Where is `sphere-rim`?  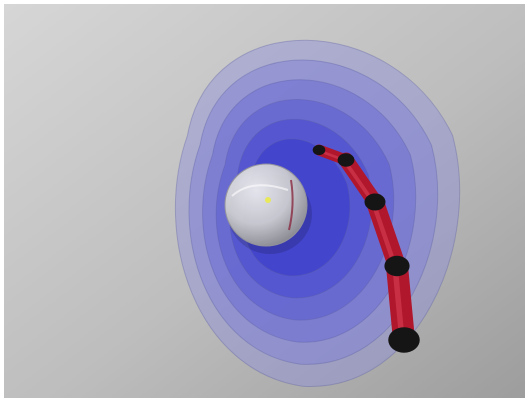 sphere-rim is located at coordinates (260, 190).